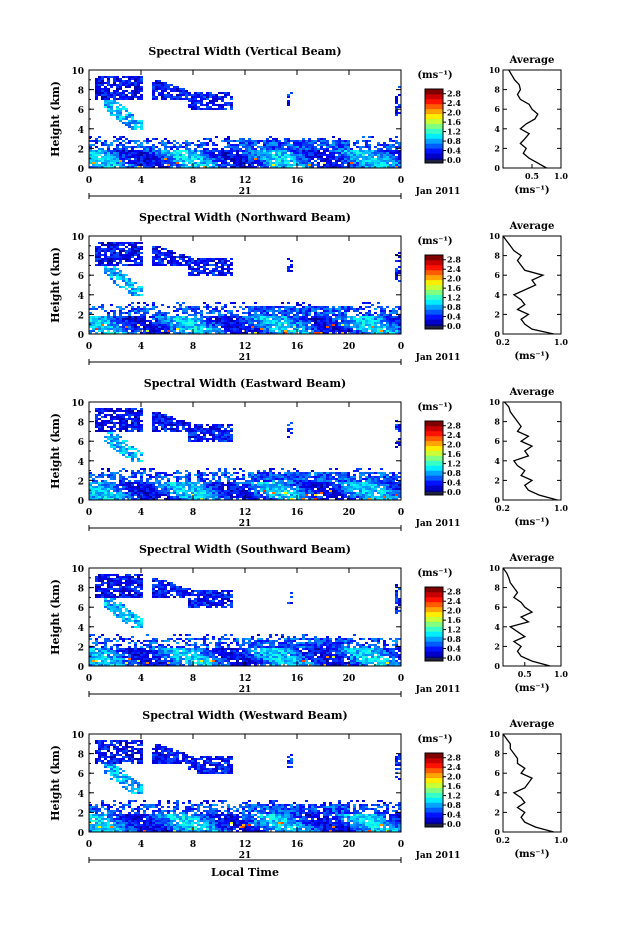 The height and width of the screenshot is (929, 623). I want to click on colorbar-tick-label: 2.4, so click(454, 269).